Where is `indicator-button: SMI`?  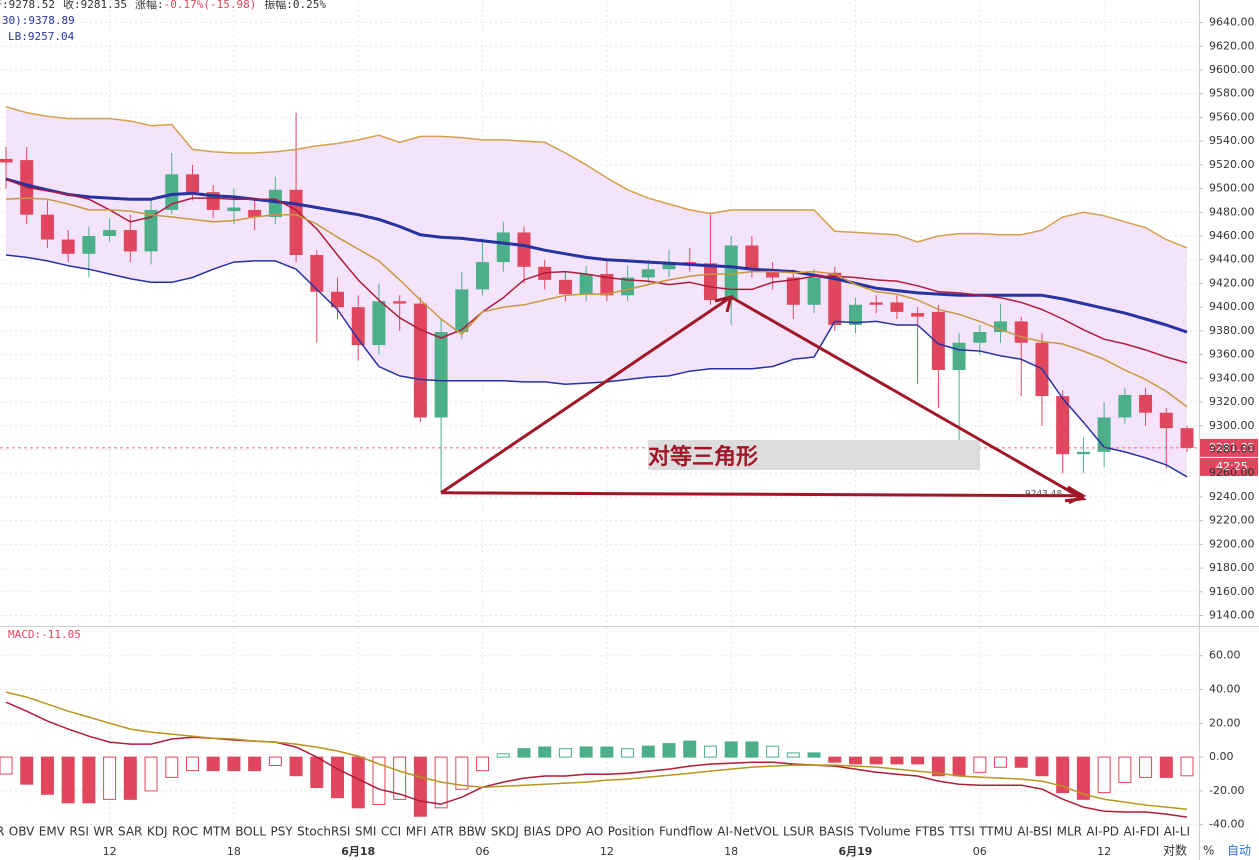
indicator-button: SMI is located at coordinates (366, 832).